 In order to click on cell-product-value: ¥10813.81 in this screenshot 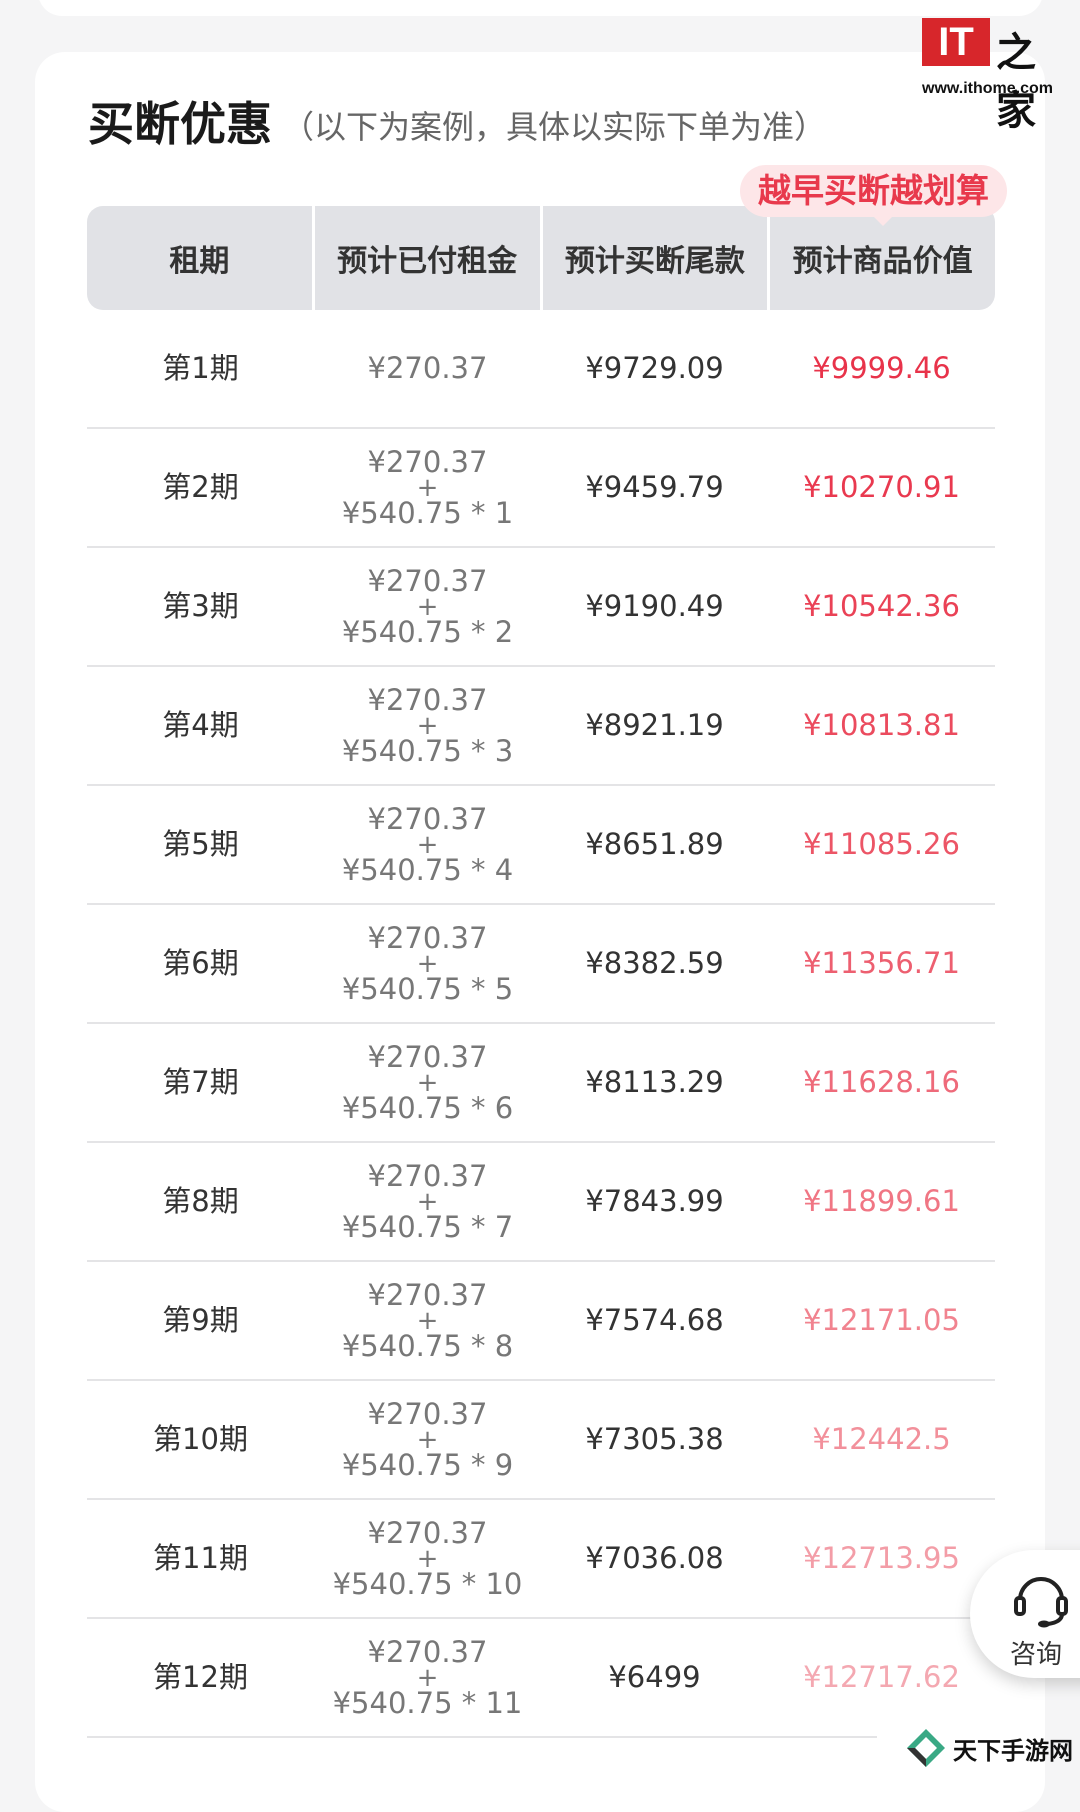, I will do `click(881, 725)`.